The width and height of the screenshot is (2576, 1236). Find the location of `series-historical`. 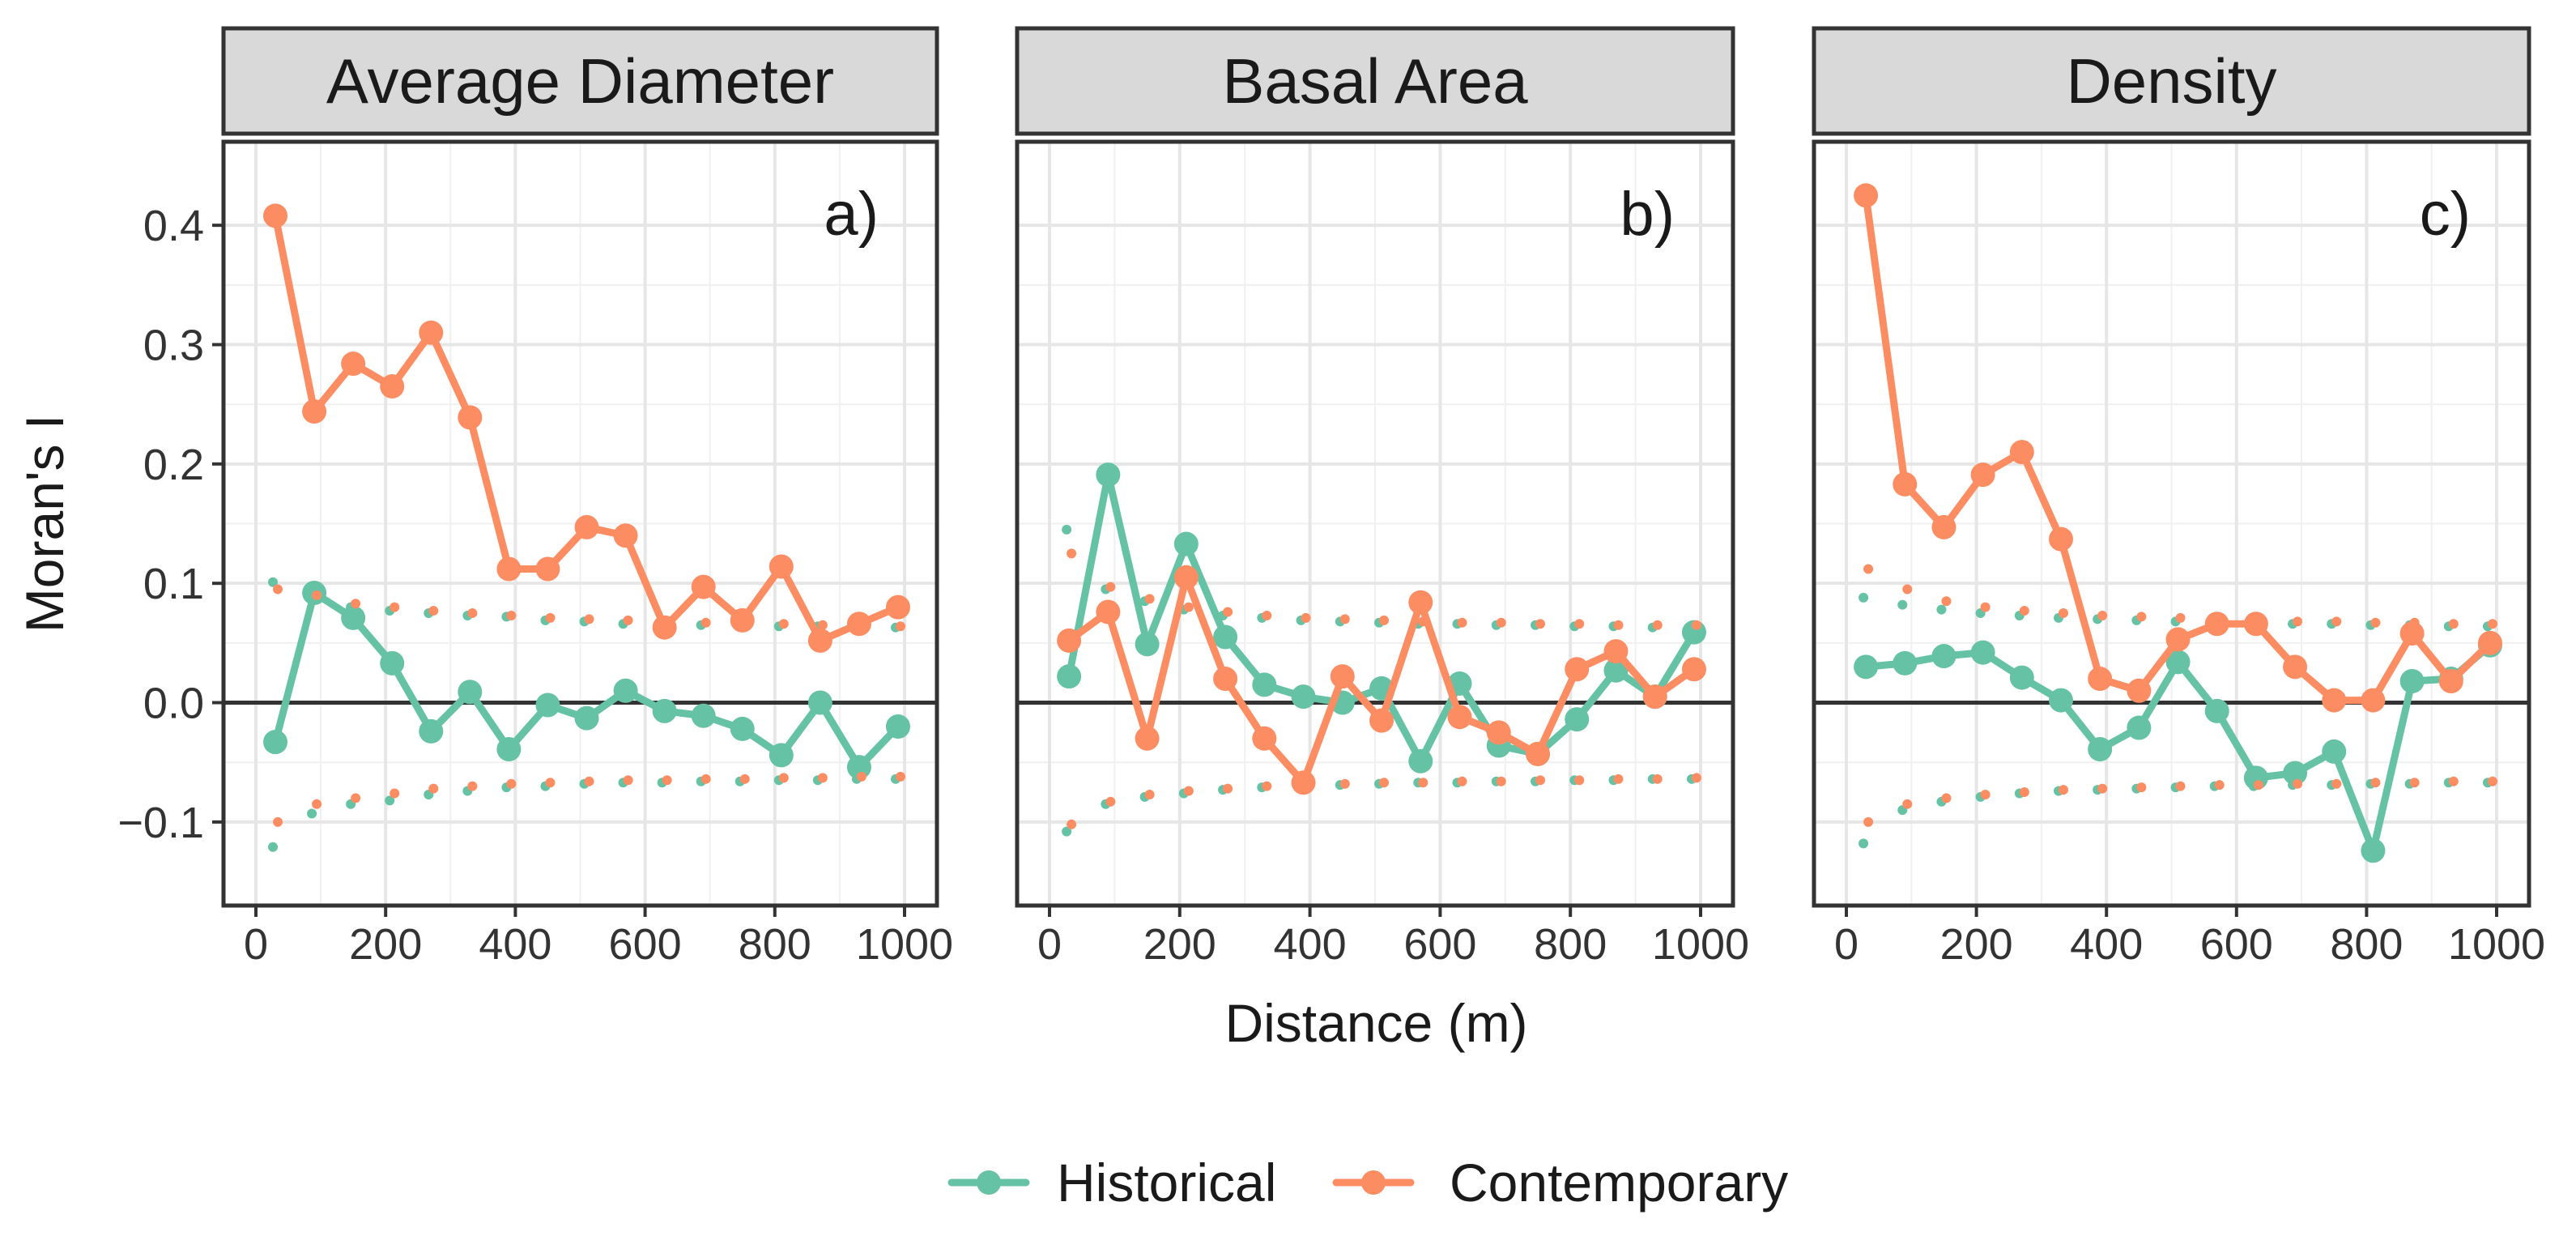

series-historical is located at coordinates (1381, 649).